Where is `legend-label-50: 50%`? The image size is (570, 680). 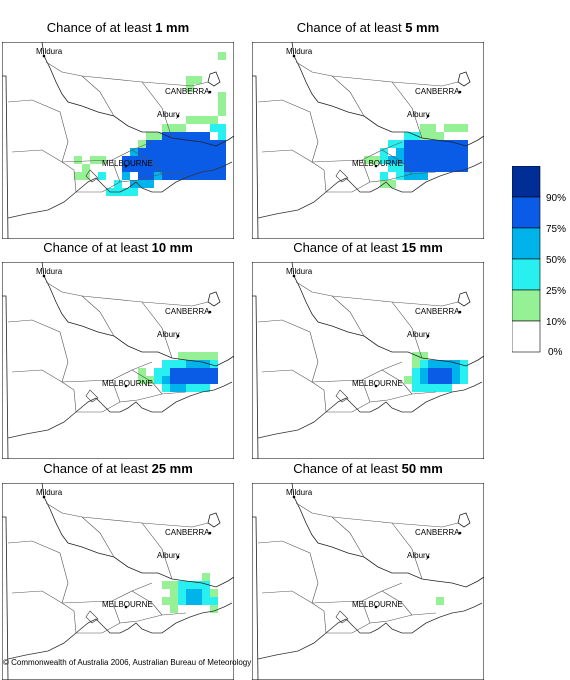
legend-label-50: 50% is located at coordinates (556, 260).